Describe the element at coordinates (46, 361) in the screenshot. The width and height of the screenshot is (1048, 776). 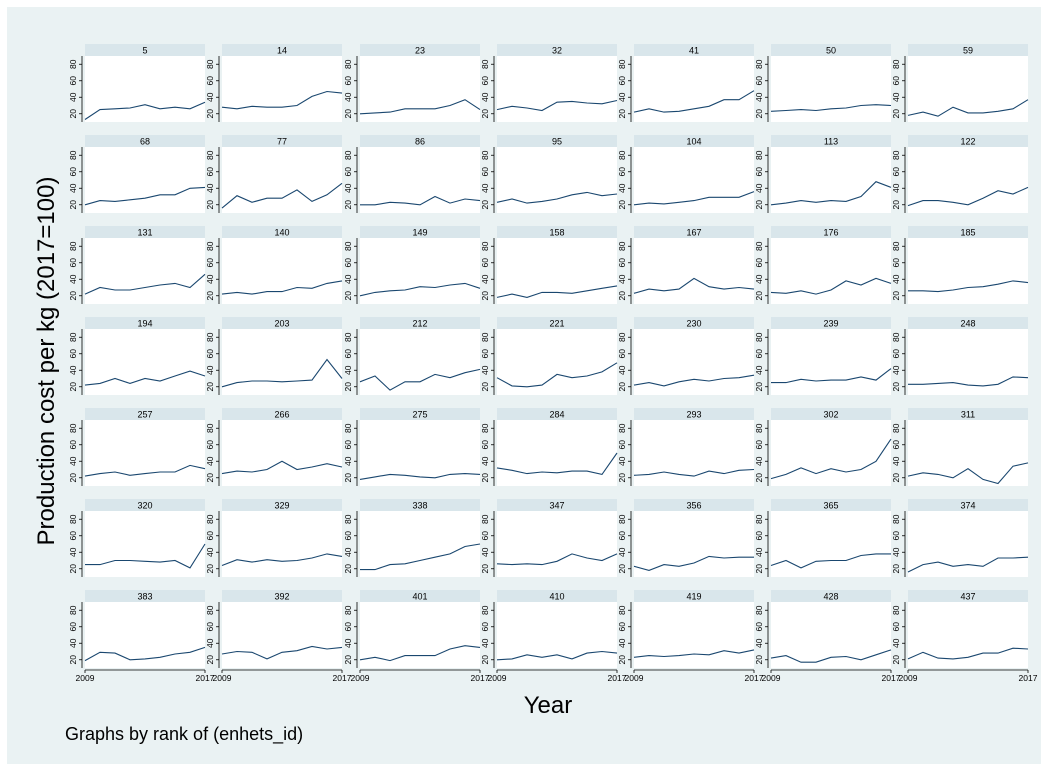
I see `y-axis-title: Production cost per kg (2017=100)` at that location.